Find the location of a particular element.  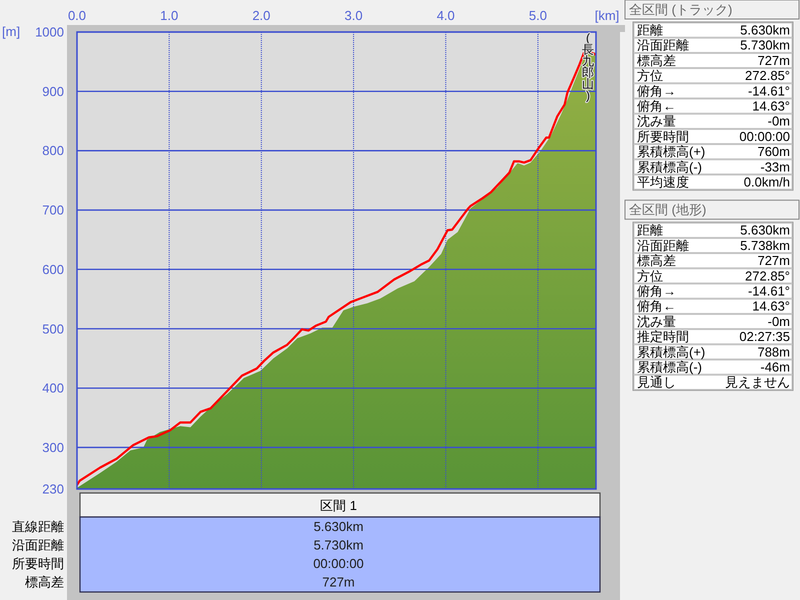

y-tick-label: 800 is located at coordinates (53, 150).